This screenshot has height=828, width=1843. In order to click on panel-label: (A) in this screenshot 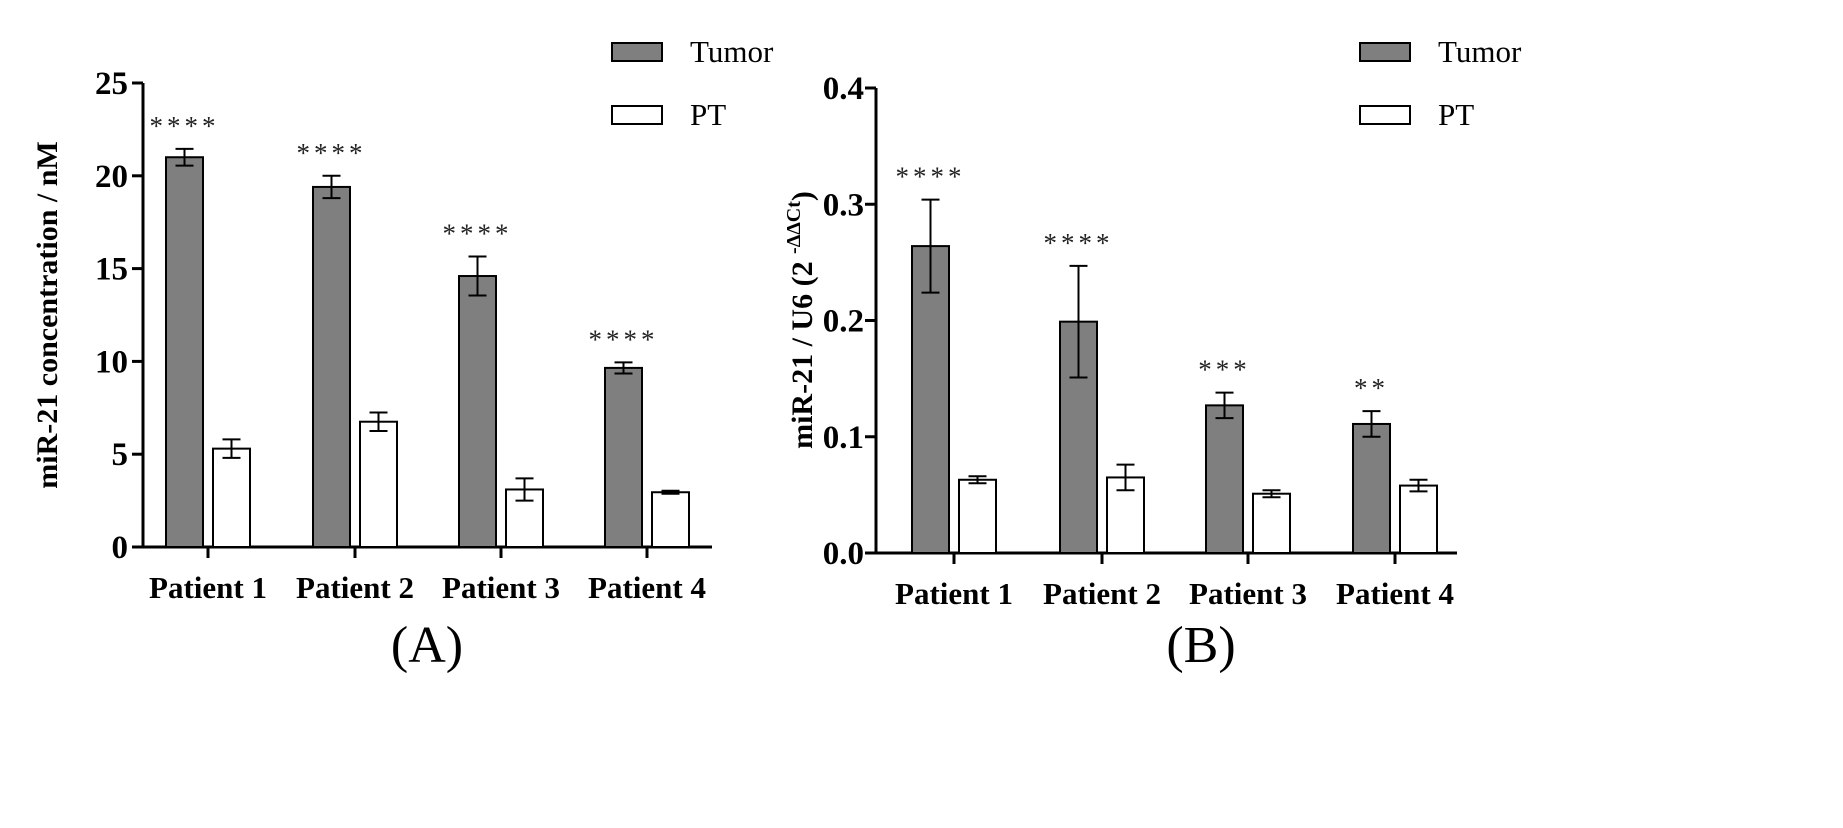, I will do `click(427, 645)`.